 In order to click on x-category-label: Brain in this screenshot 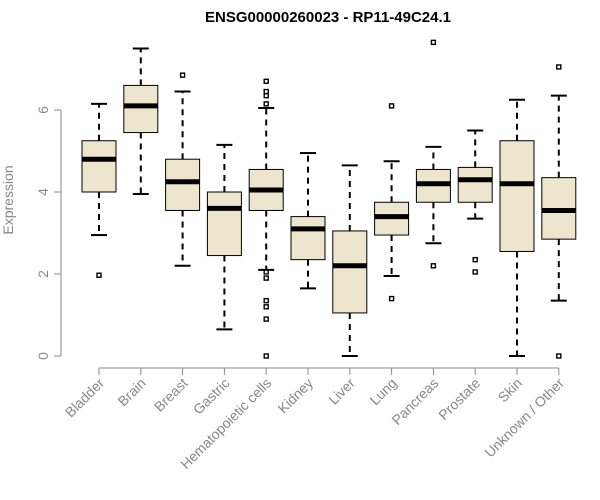, I will do `click(131, 392)`.